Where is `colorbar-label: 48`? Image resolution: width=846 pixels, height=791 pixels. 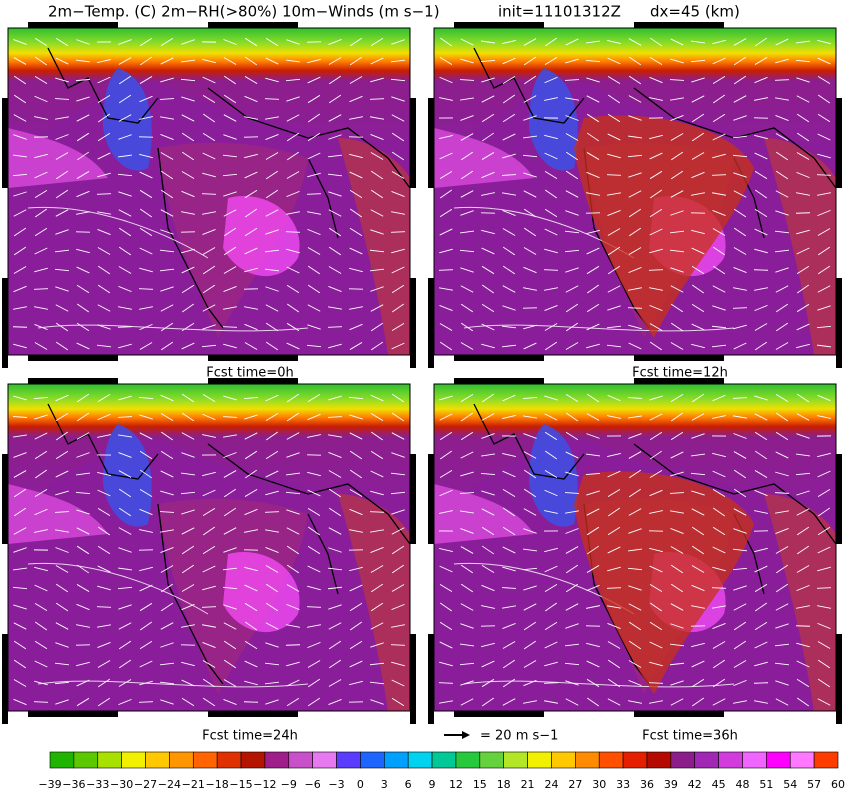 colorbar-label: 48 is located at coordinates (742, 784).